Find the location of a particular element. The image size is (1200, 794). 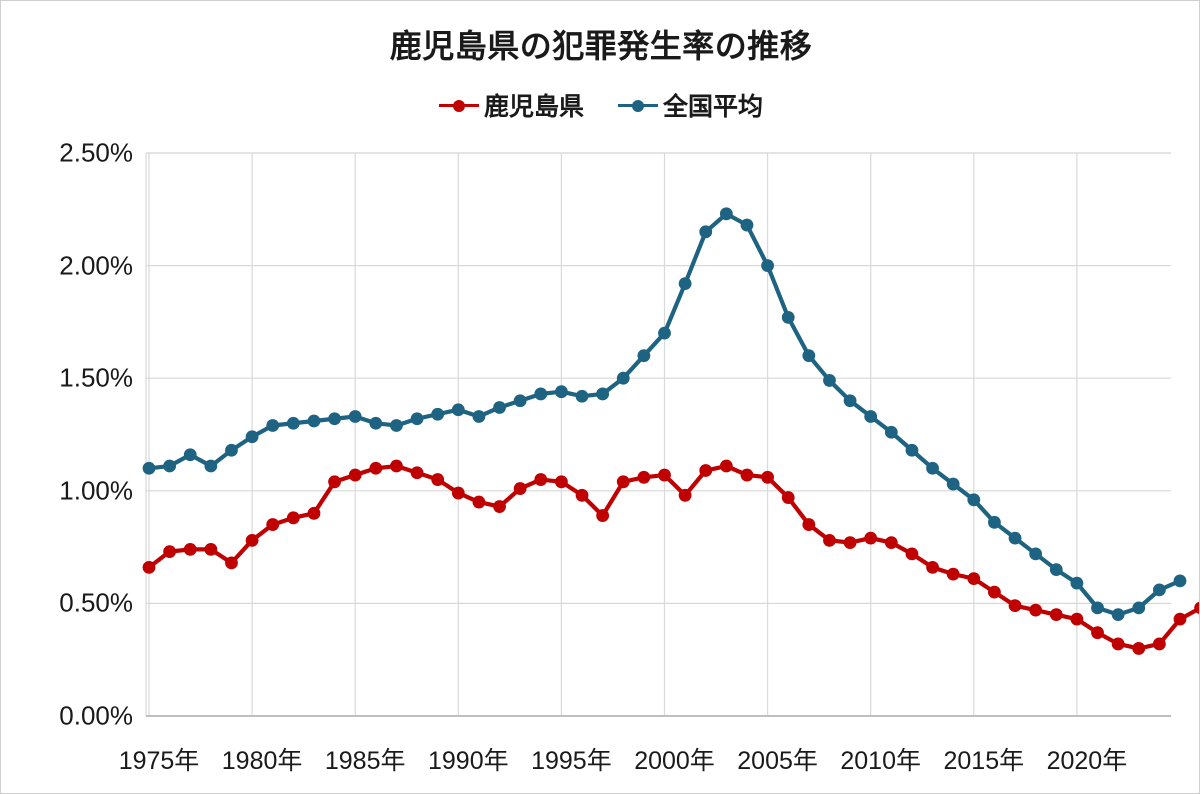

y-axis-tick-label: 0.50% is located at coordinates (96, 602).